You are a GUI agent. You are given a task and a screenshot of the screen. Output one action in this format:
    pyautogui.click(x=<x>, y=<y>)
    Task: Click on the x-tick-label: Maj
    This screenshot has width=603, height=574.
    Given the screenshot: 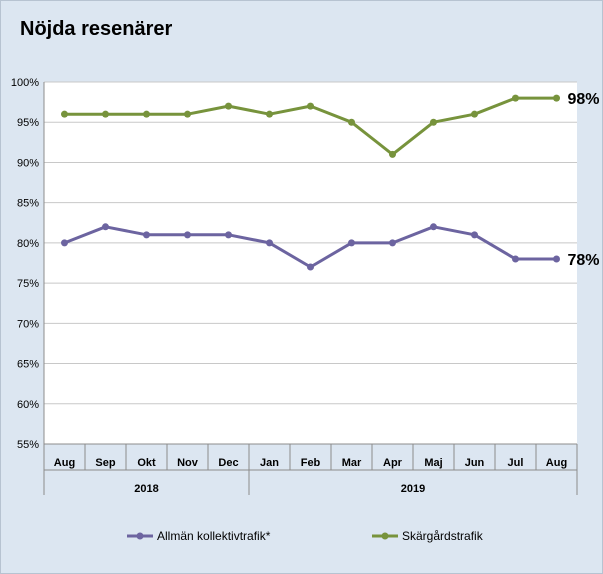 What is the action you would take?
    pyautogui.click(x=433, y=463)
    